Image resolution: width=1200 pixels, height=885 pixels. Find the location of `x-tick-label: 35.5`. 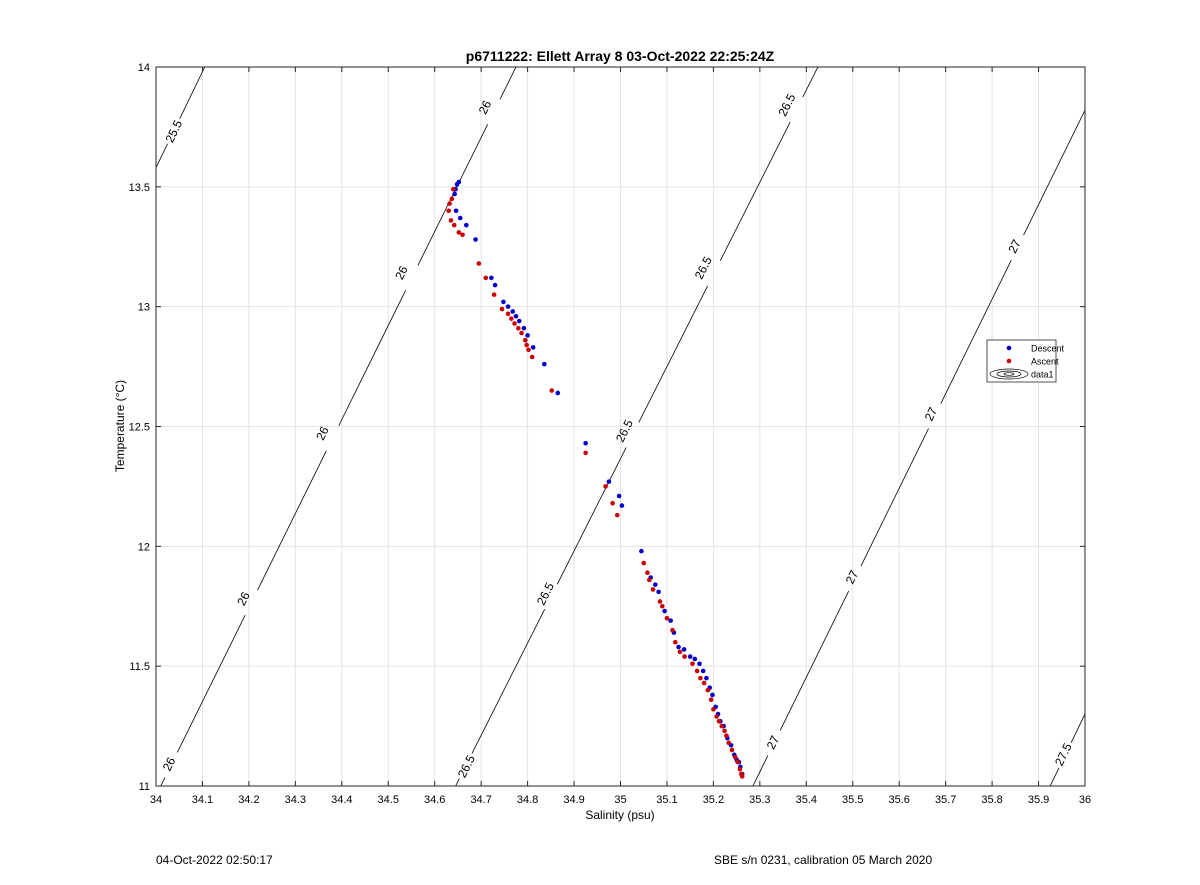

x-tick-label: 35.5 is located at coordinates (852, 800).